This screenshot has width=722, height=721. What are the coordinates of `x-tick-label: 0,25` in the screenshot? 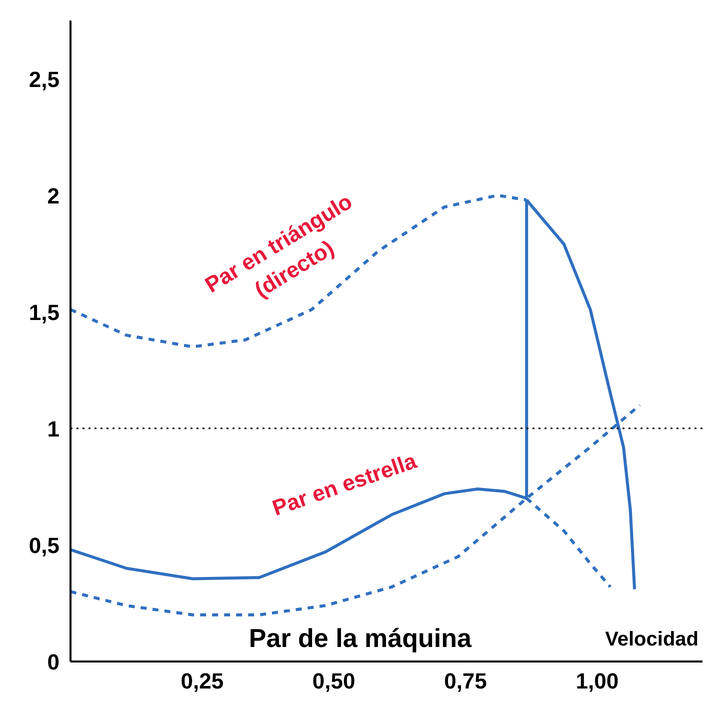 It's located at (202, 681).